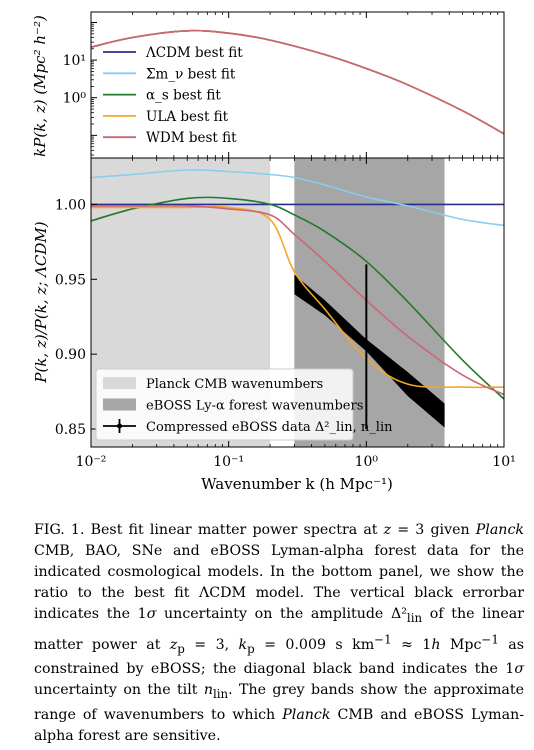 The width and height of the screenshot is (534, 750). Describe the element at coordinates (228, 462) in the screenshot. I see `xtick-label: 10⁻¹` at that location.